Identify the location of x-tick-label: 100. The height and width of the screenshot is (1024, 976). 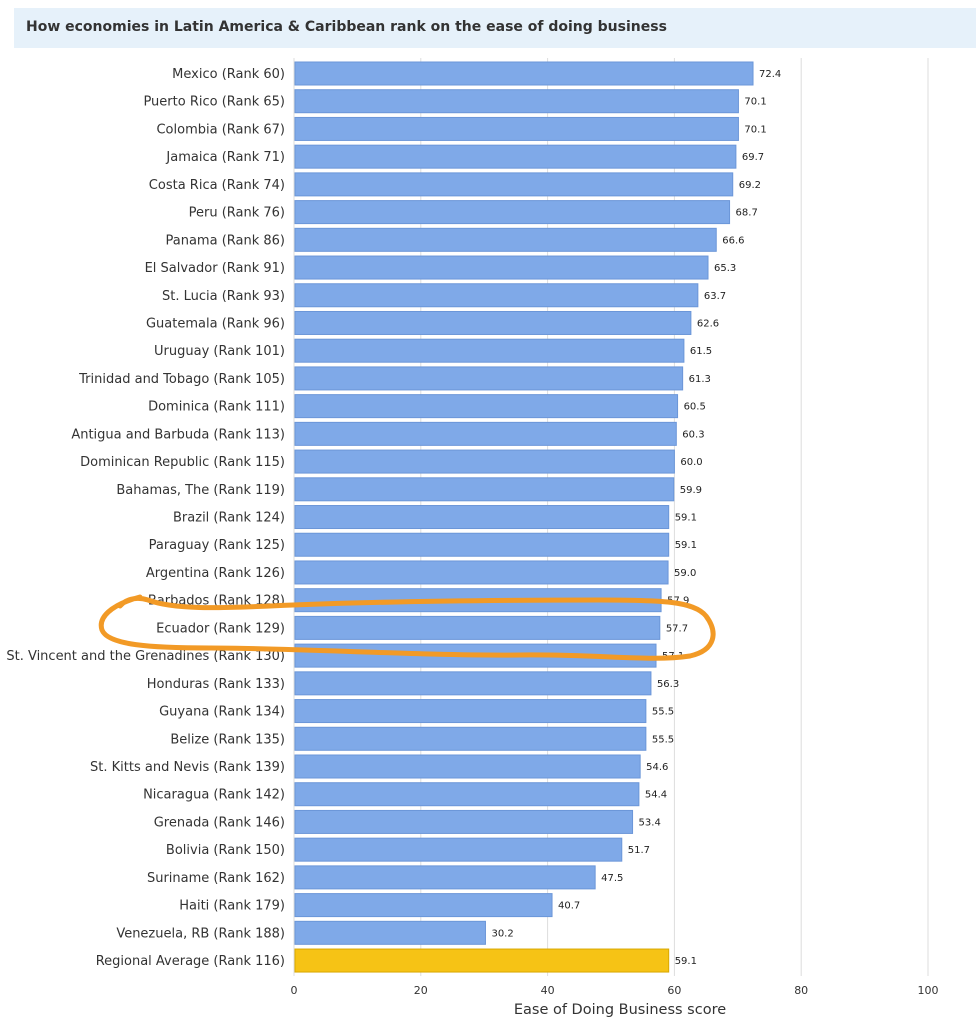
(928, 990).